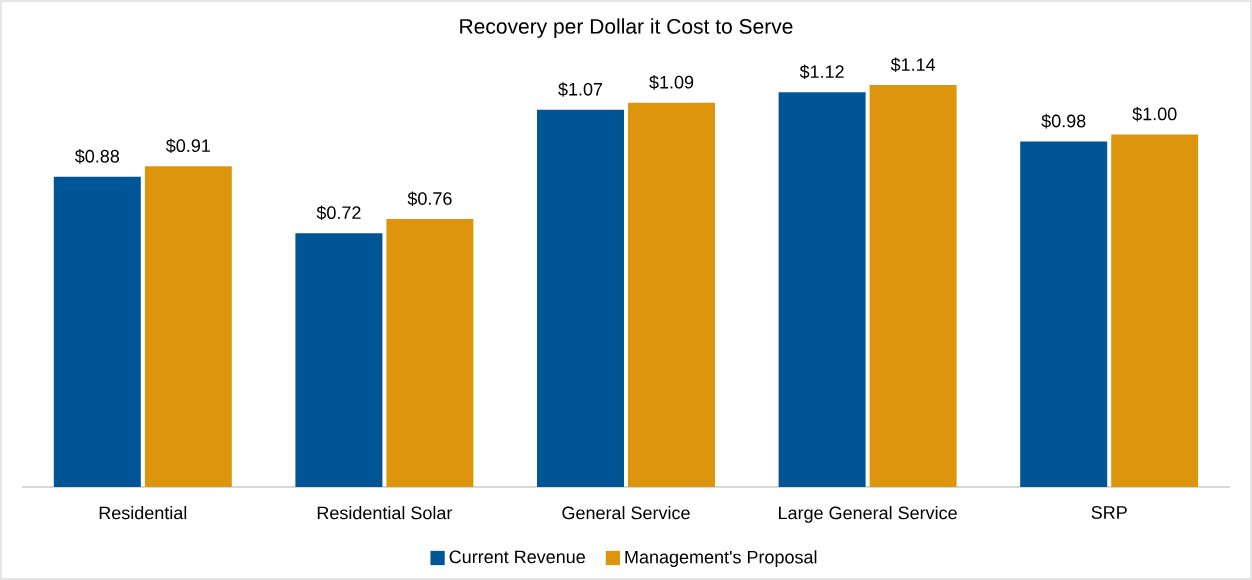  Describe the element at coordinates (913, 65) in the screenshot. I see `data-label: $1.14` at that location.